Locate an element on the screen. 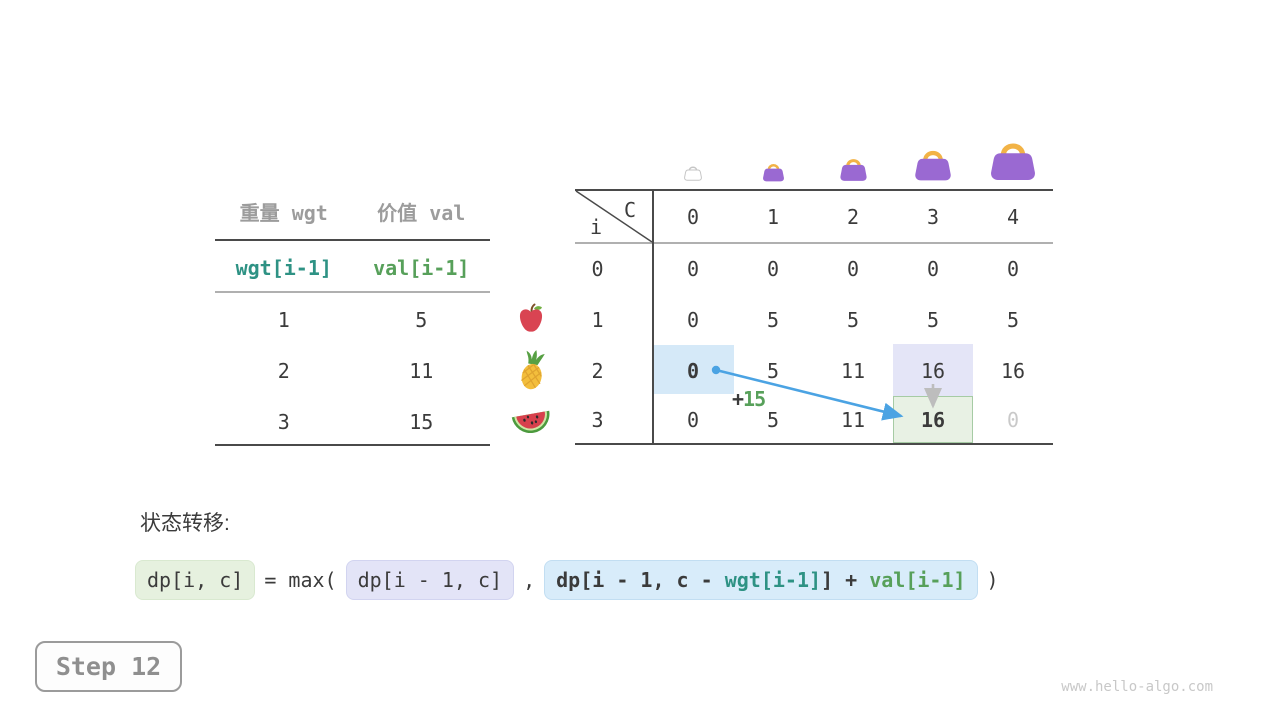 The height and width of the screenshot is (720, 1280). dp-corner-col-var: C is located at coordinates (630, 210).